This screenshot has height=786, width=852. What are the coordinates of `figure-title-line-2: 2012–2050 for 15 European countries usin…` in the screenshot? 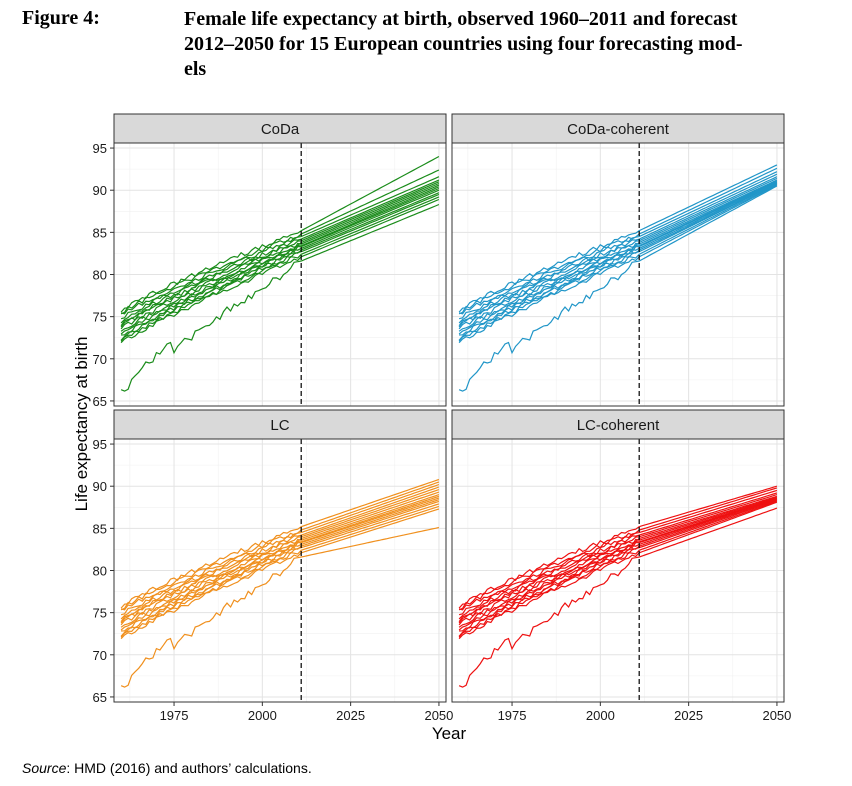 It's located at (463, 44).